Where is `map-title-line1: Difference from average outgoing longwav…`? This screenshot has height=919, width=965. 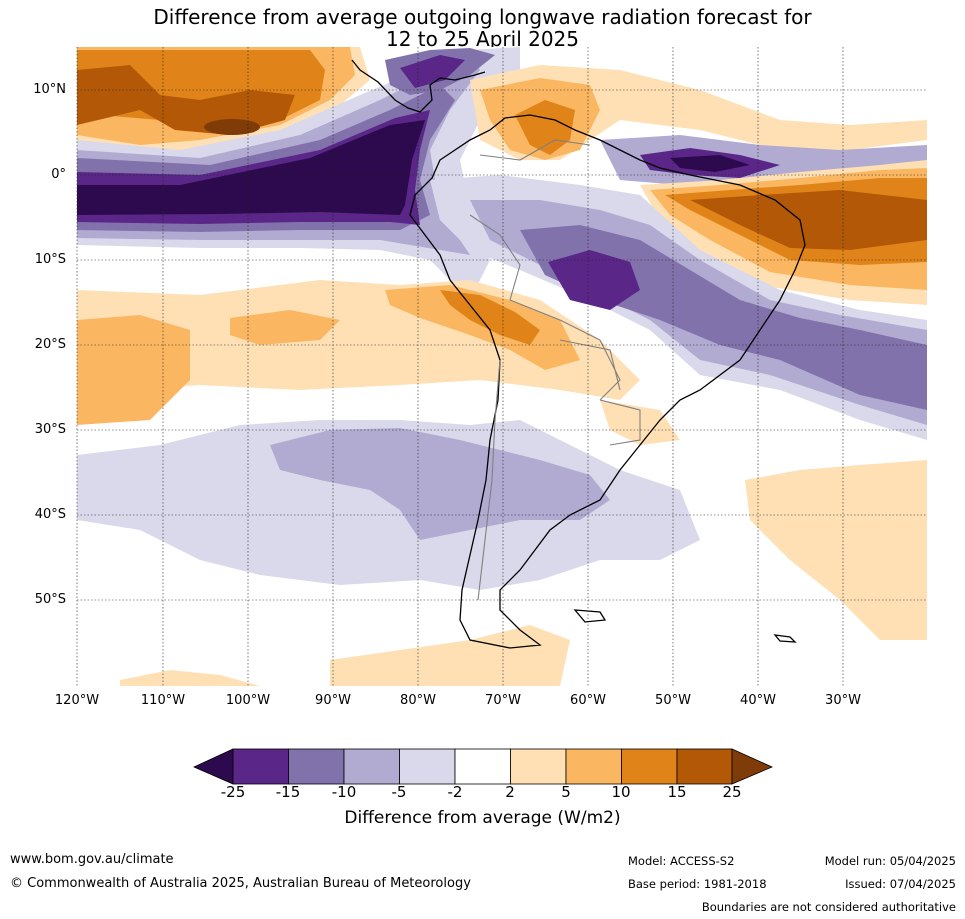
map-title-line1: Difference from average outgoing longwav… is located at coordinates (482, 17).